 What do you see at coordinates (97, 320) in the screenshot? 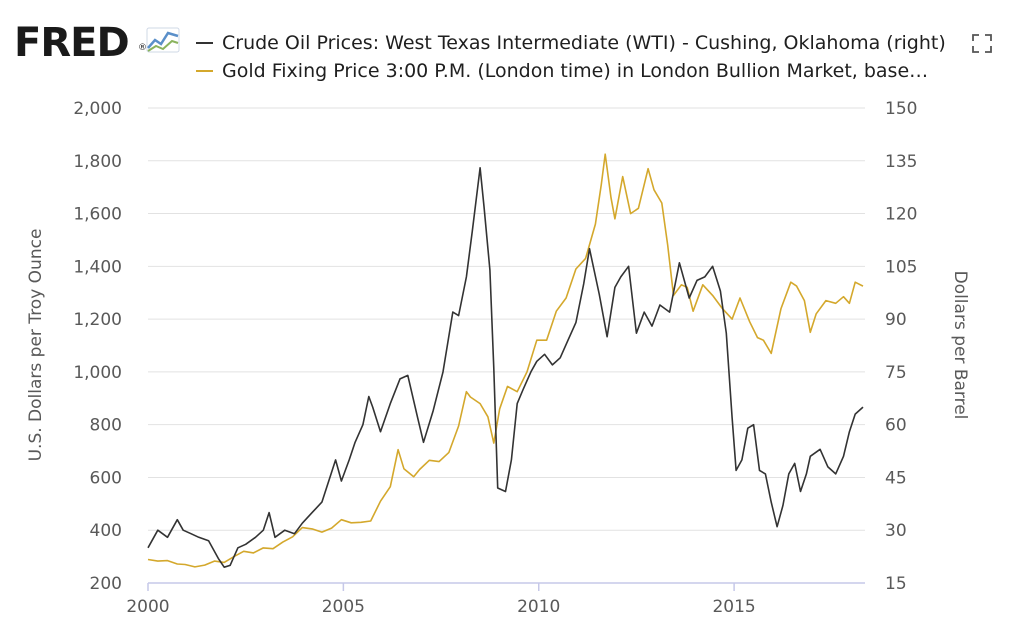
I see `left-tick-label: 1,200` at bounding box center [97, 320].